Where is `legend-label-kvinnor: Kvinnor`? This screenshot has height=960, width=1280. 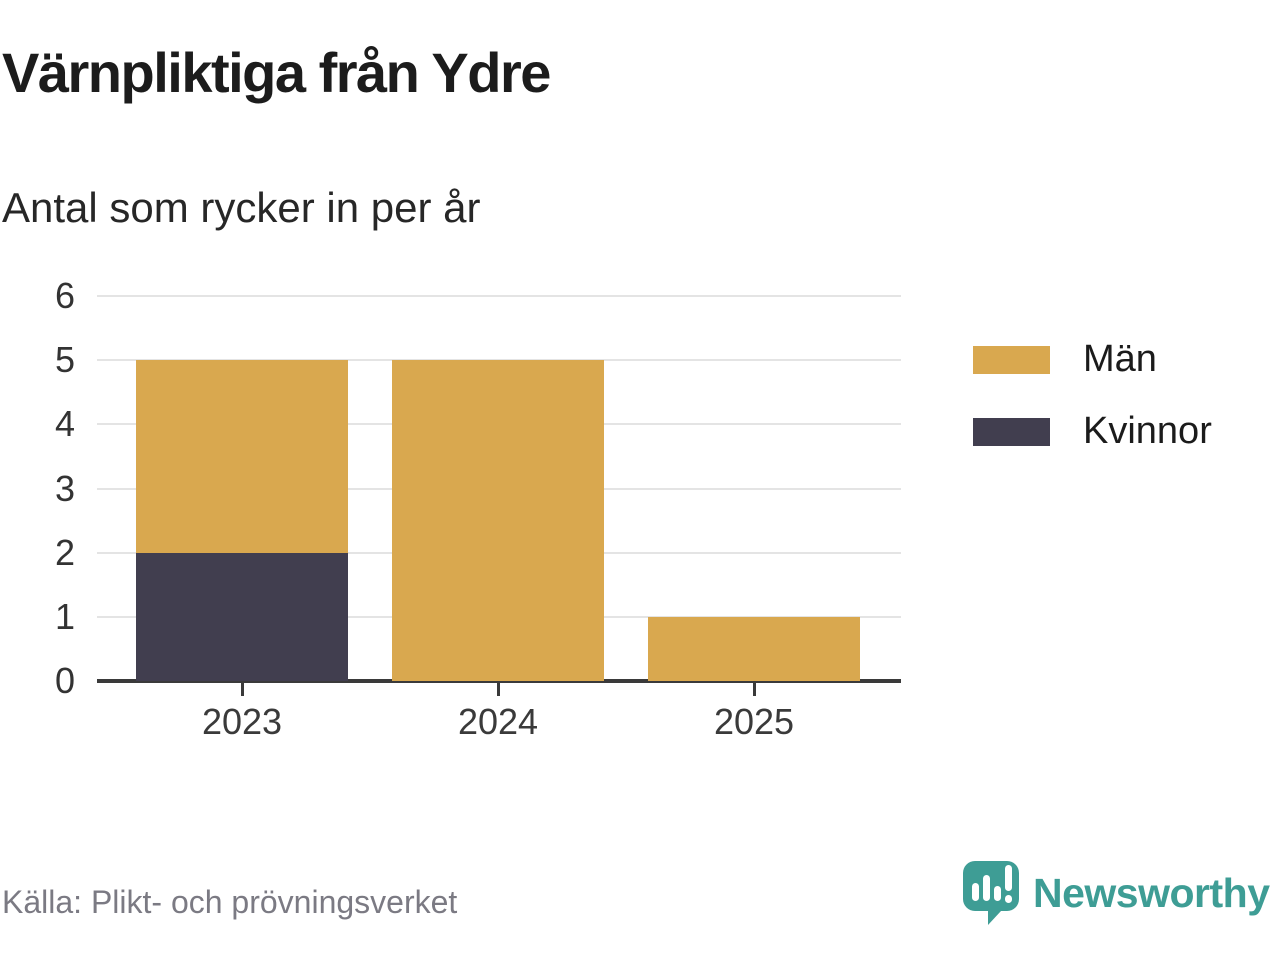
legend-label-kvinnor: Kvinnor is located at coordinates (1147, 431).